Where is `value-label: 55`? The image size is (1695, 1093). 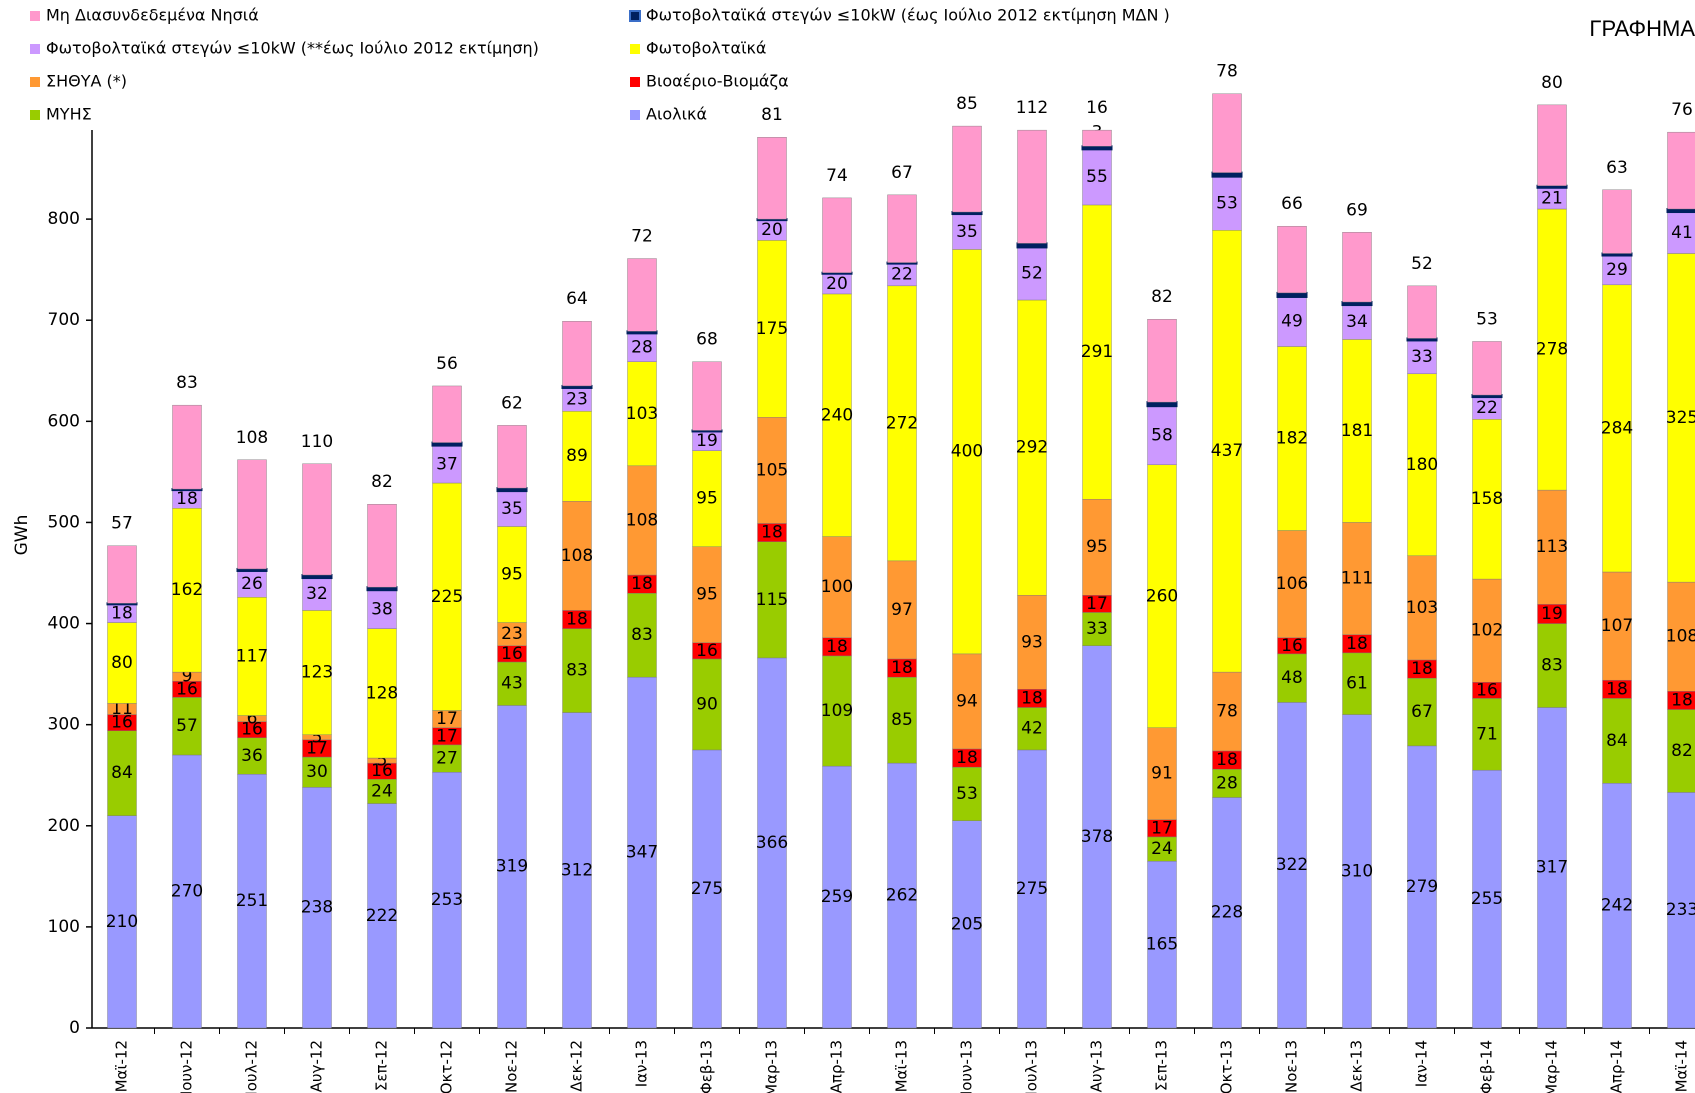 value-label: 55 is located at coordinates (1097, 177).